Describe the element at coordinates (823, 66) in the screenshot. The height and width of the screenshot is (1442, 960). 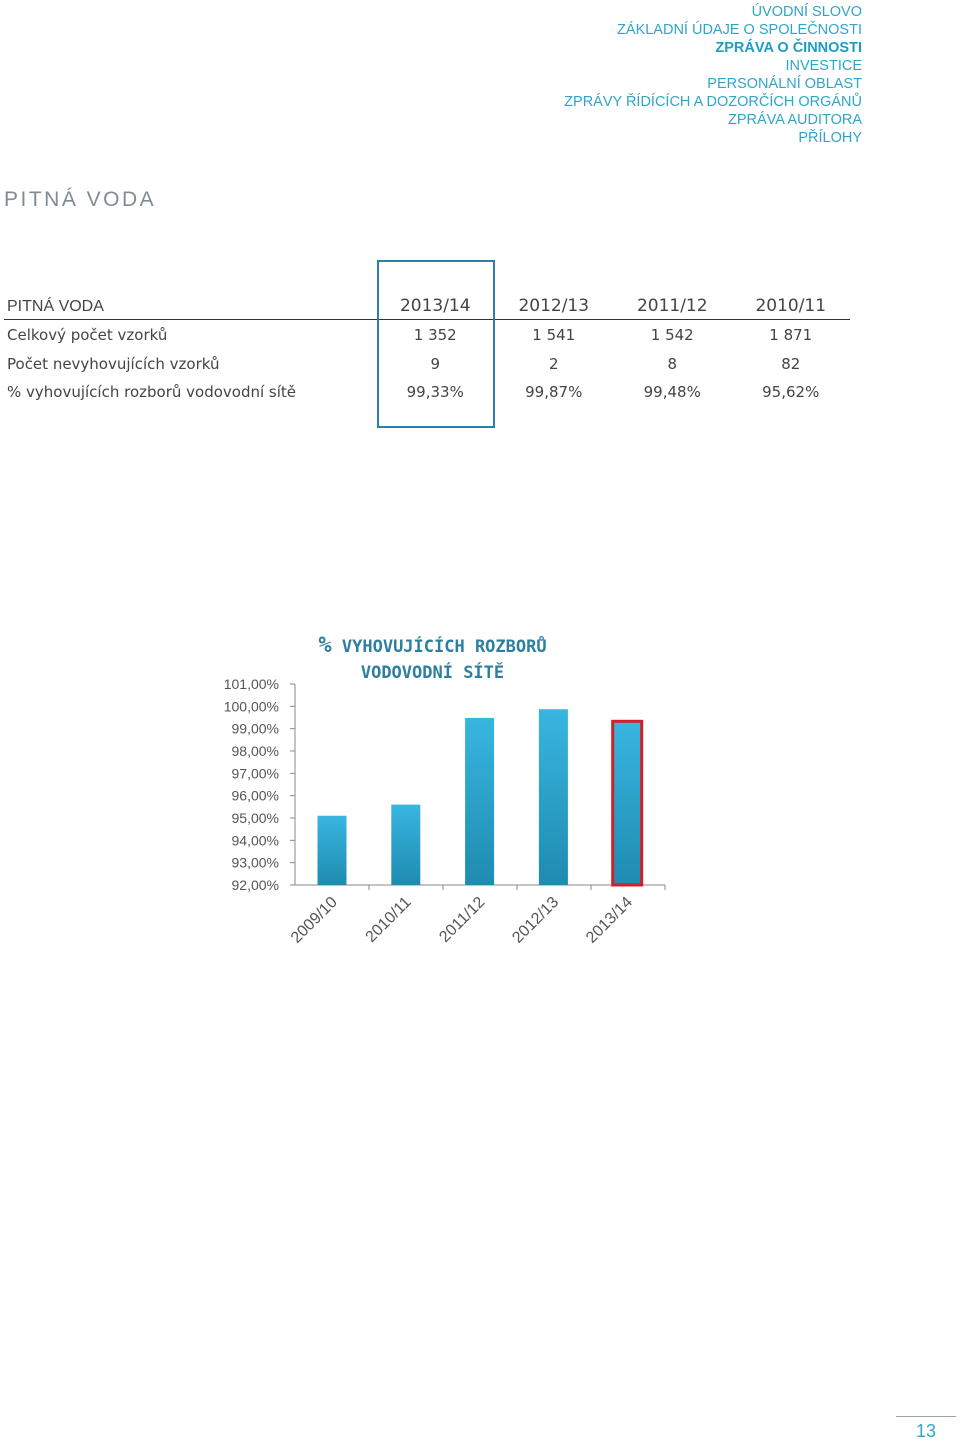
I see `nav-link: INVESTICE` at that location.